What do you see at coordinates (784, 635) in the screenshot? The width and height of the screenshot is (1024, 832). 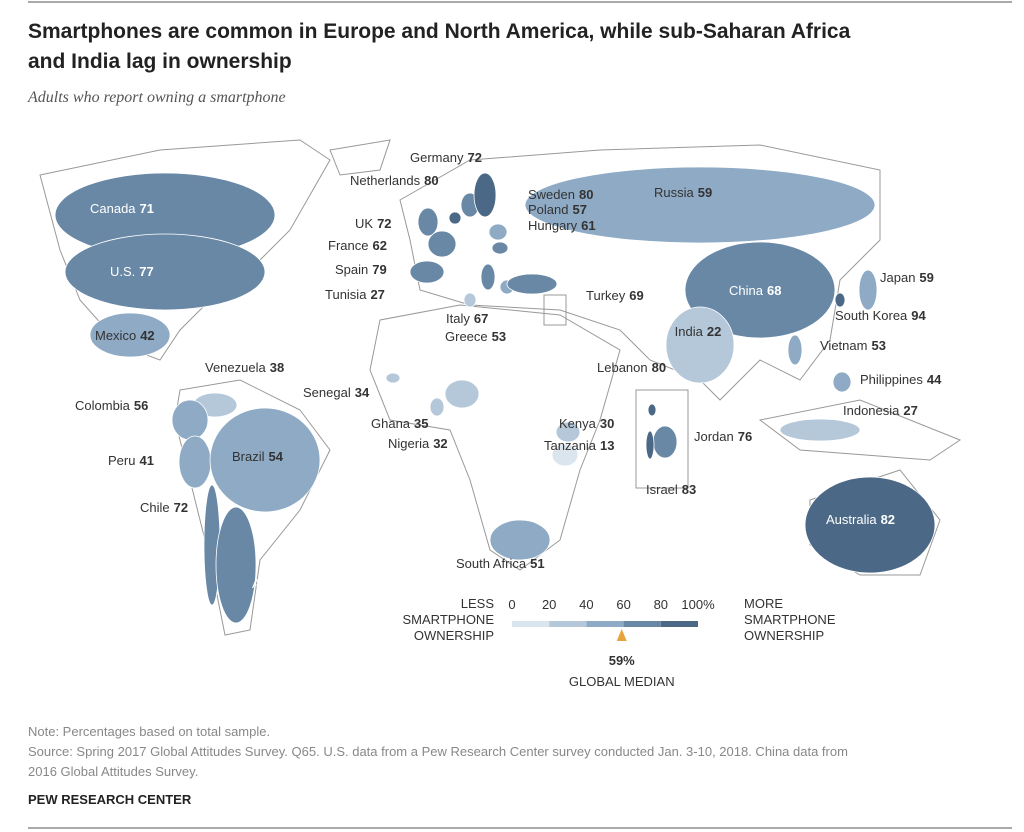 I see `legend-more: OWNERSHIP` at bounding box center [784, 635].